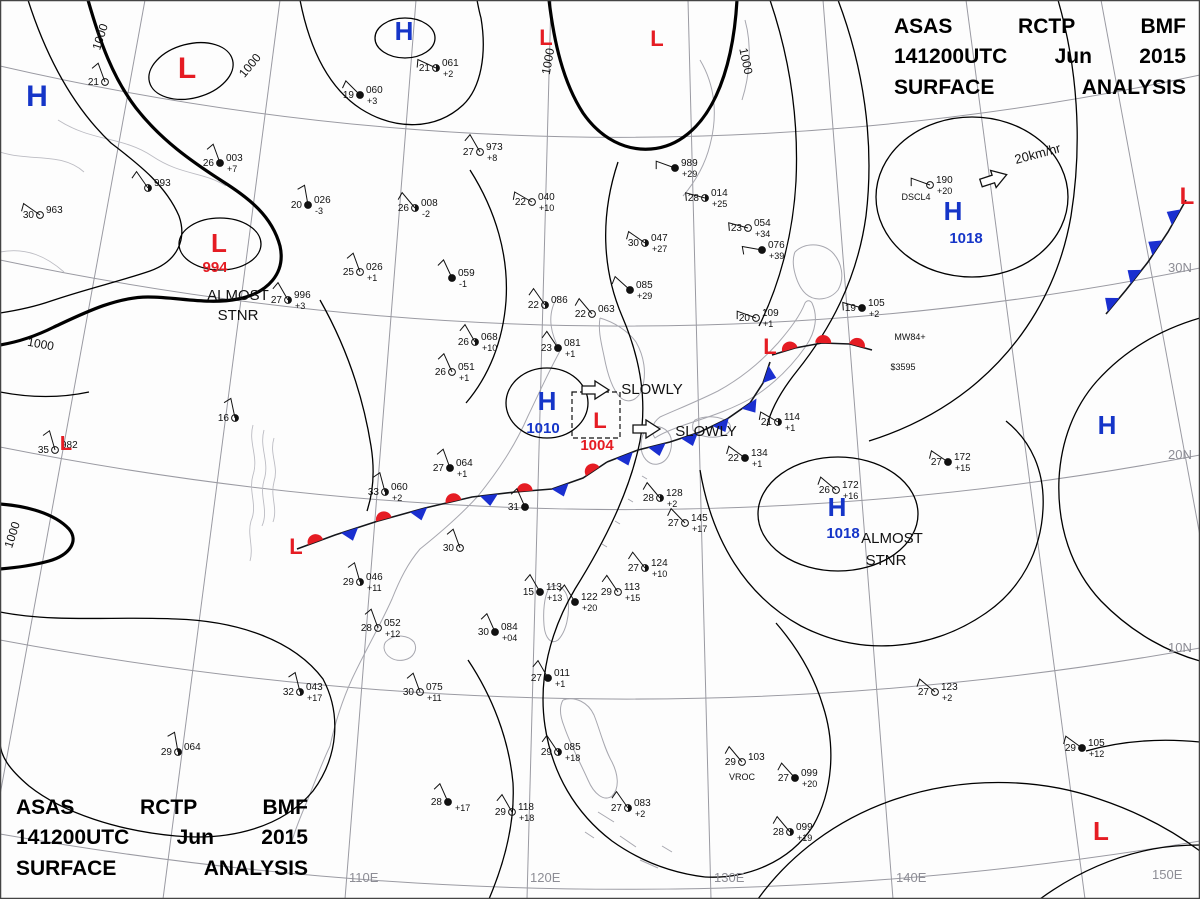 Image resolution: width=1200 pixels, height=899 pixels. Describe the element at coordinates (757, 318) in the screenshot. I see `station-plot: 20 109+1` at that location.